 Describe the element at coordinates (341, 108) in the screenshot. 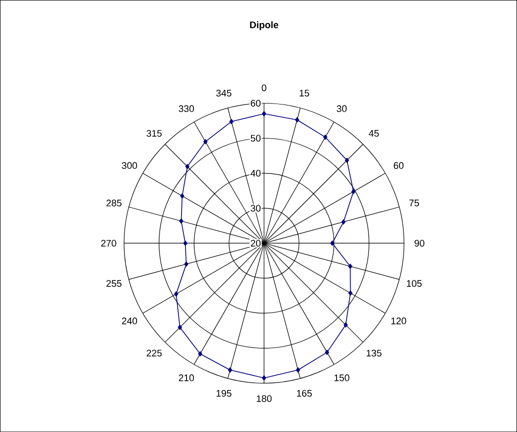

I see `spoke-label: 30` at that location.